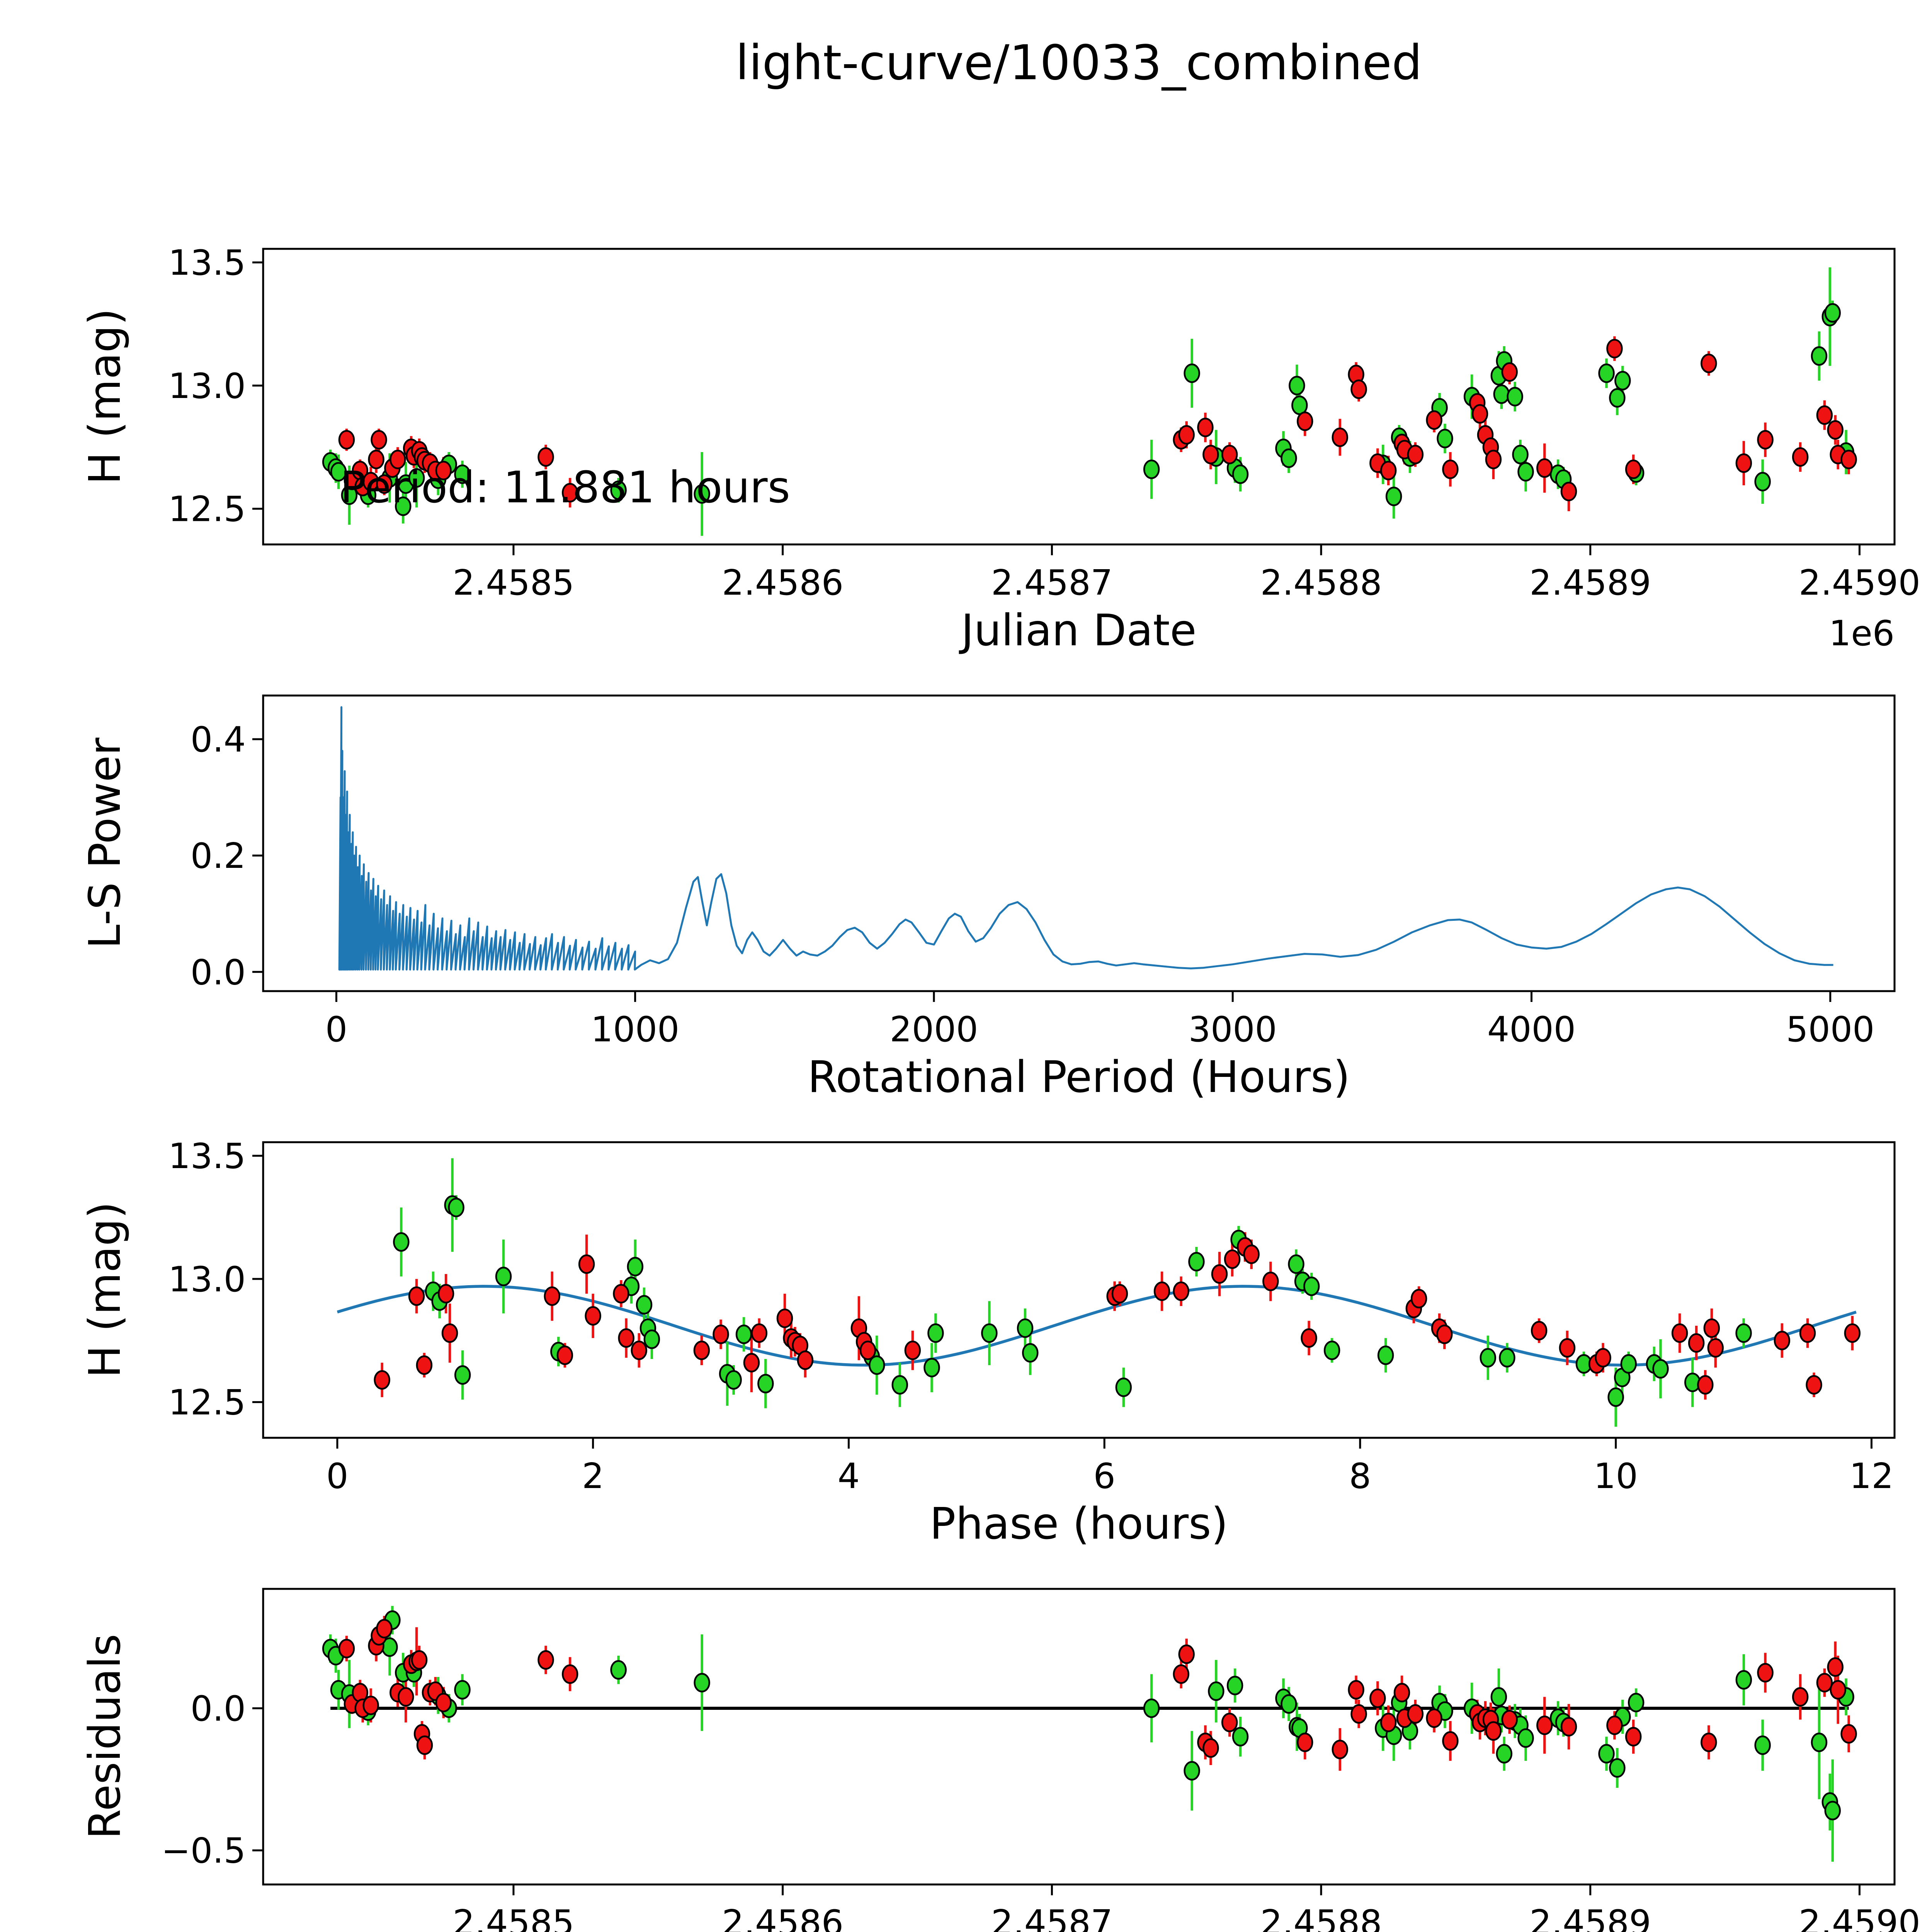  Describe the element at coordinates (218, 856) in the screenshot. I see `p2-y-tick-label: 0.2` at that location.